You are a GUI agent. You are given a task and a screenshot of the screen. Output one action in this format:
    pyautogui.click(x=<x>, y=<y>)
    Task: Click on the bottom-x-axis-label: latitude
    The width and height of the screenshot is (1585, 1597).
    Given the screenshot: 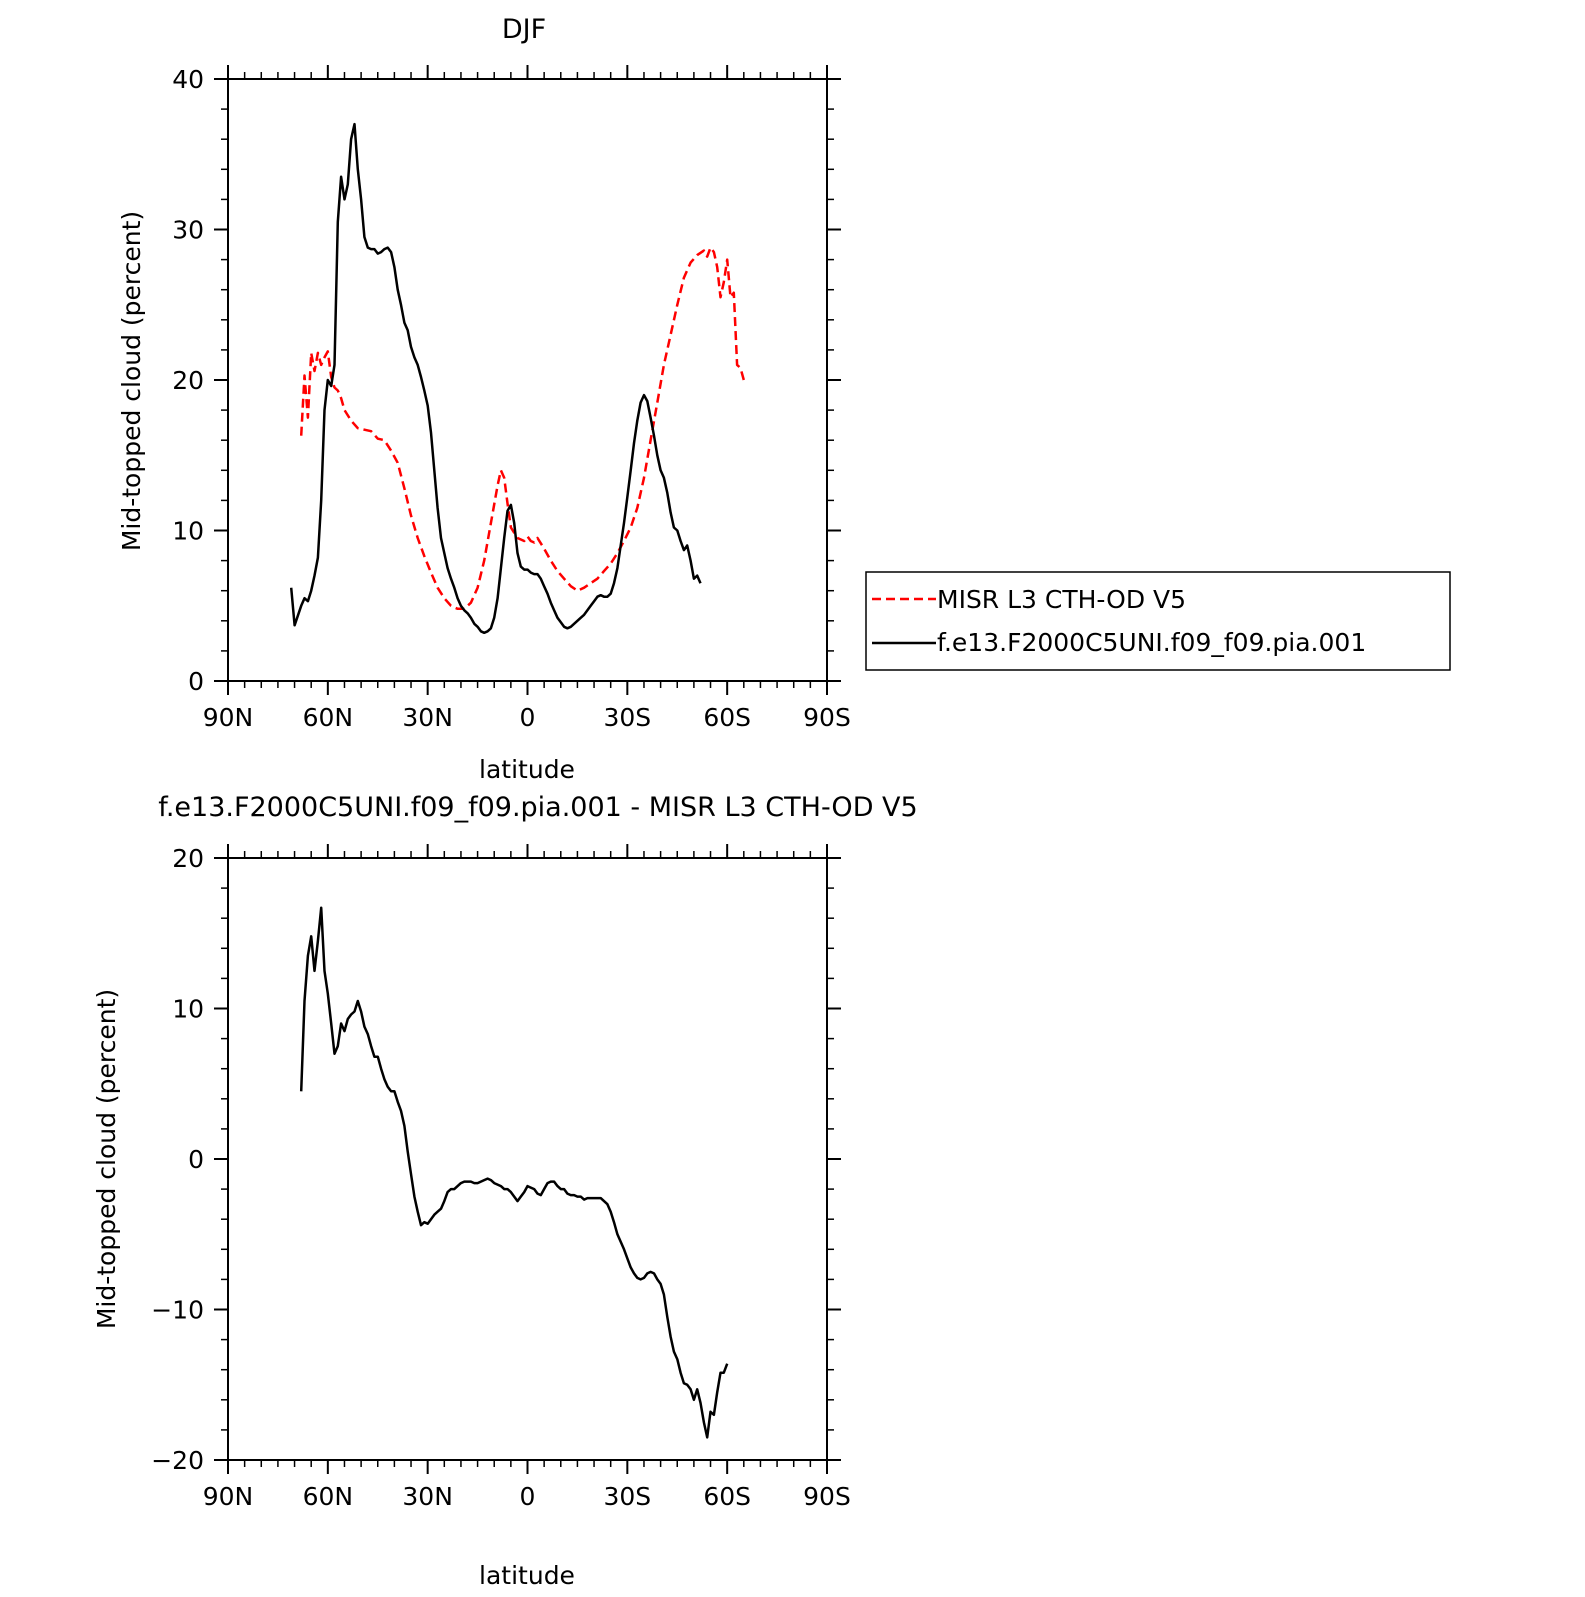 What is the action you would take?
    pyautogui.click(x=527, y=1575)
    